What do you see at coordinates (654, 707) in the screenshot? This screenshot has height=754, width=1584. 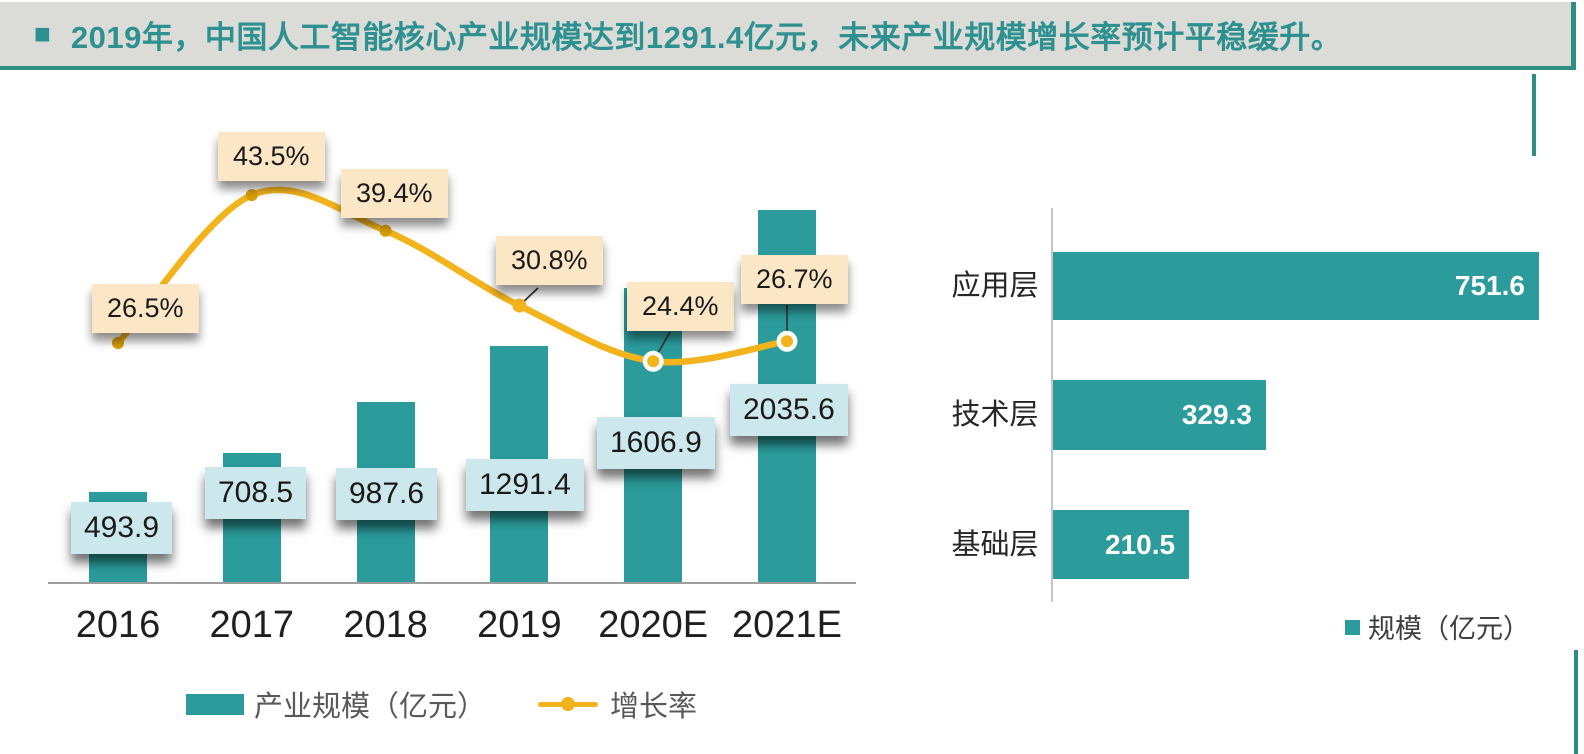 I see `line-series-legend-label: 增长率` at bounding box center [654, 707].